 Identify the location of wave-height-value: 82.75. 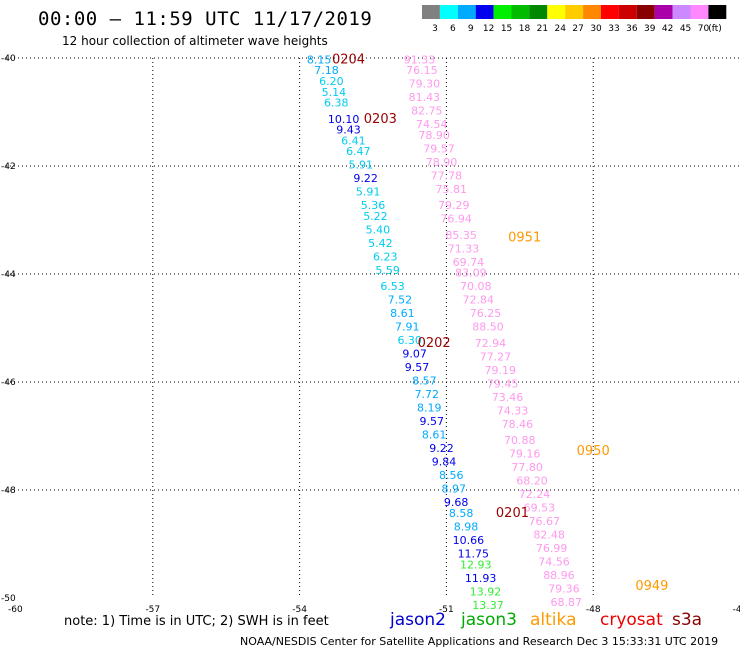
(427, 111).